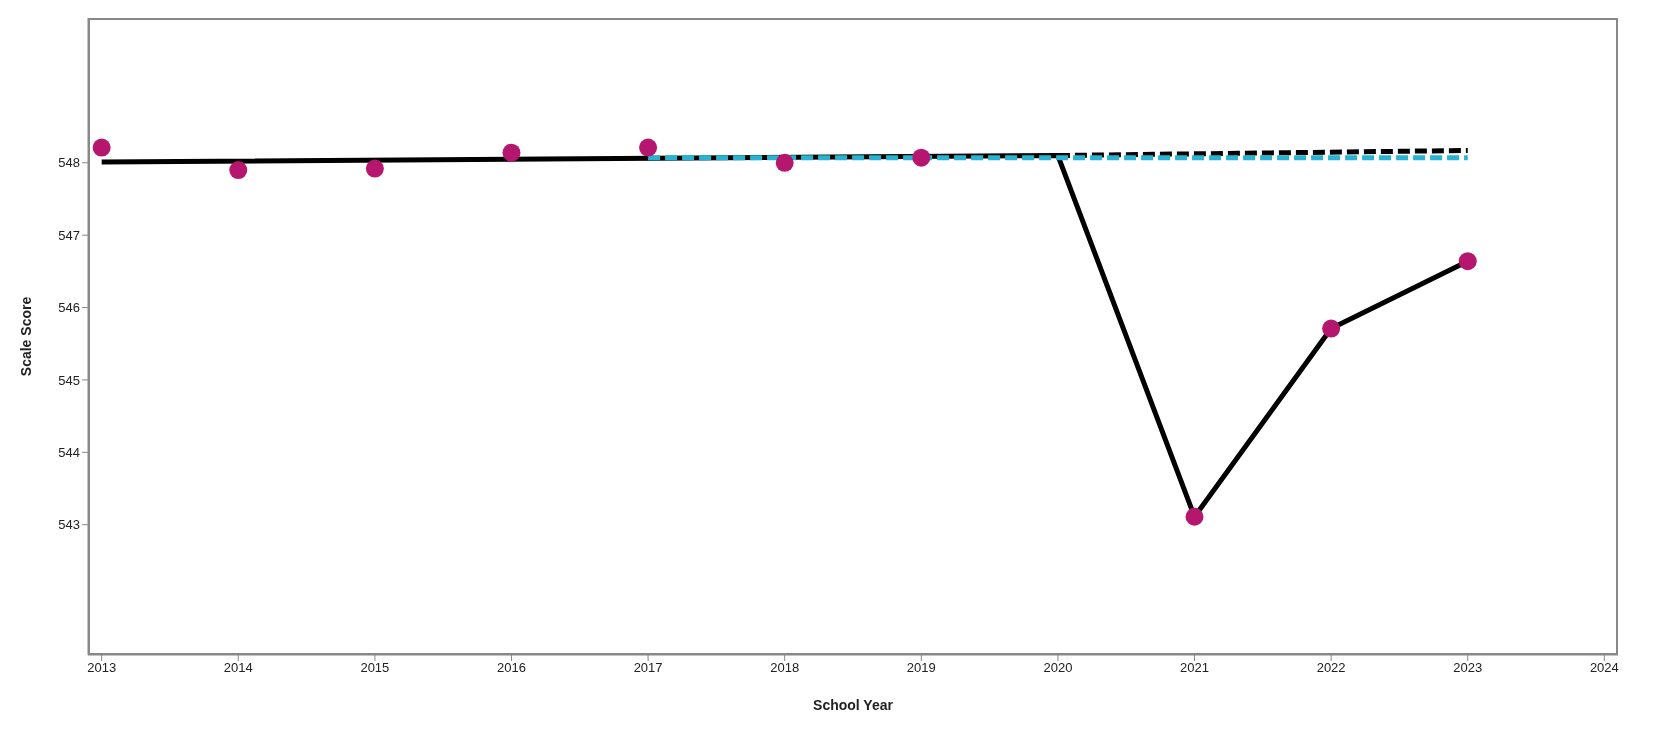  I want to click on x-tick-label: 2019, so click(921, 668).